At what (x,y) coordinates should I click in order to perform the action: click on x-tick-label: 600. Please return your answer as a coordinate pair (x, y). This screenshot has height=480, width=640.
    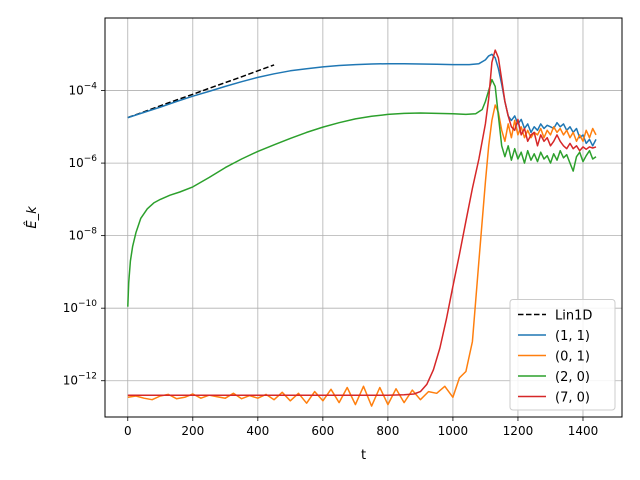
    Looking at the image, I should click on (322, 431).